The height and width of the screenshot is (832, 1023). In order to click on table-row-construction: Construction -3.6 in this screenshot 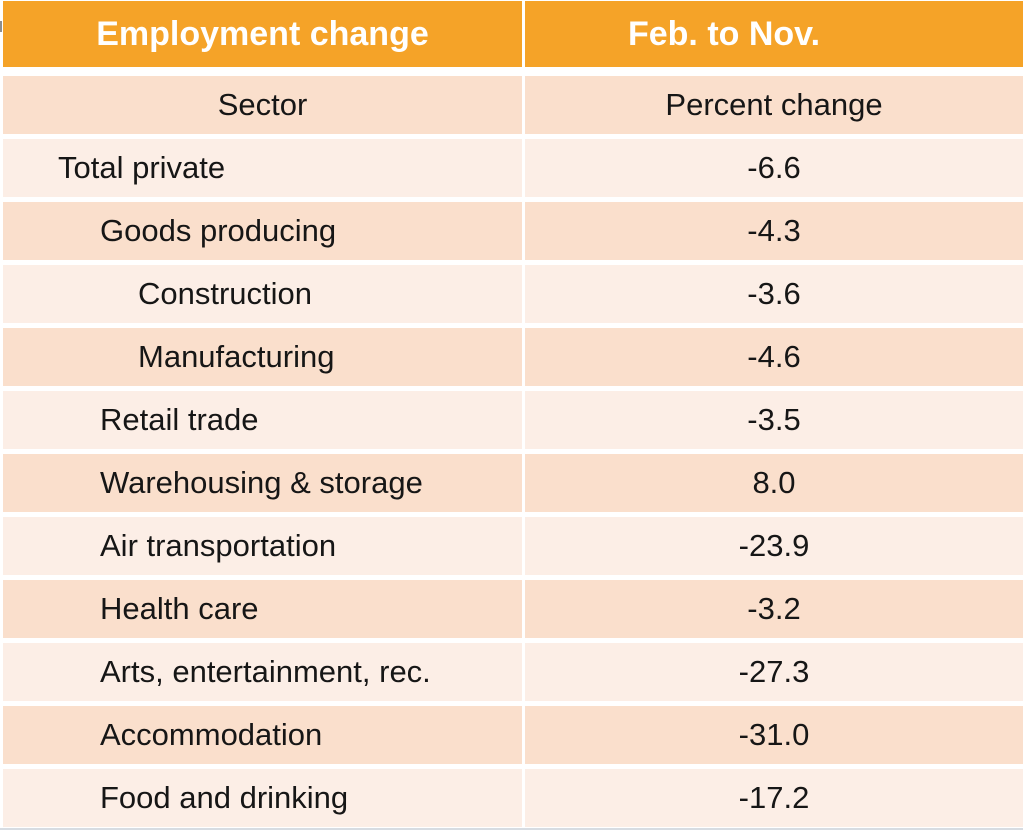, I will do `click(513, 294)`.